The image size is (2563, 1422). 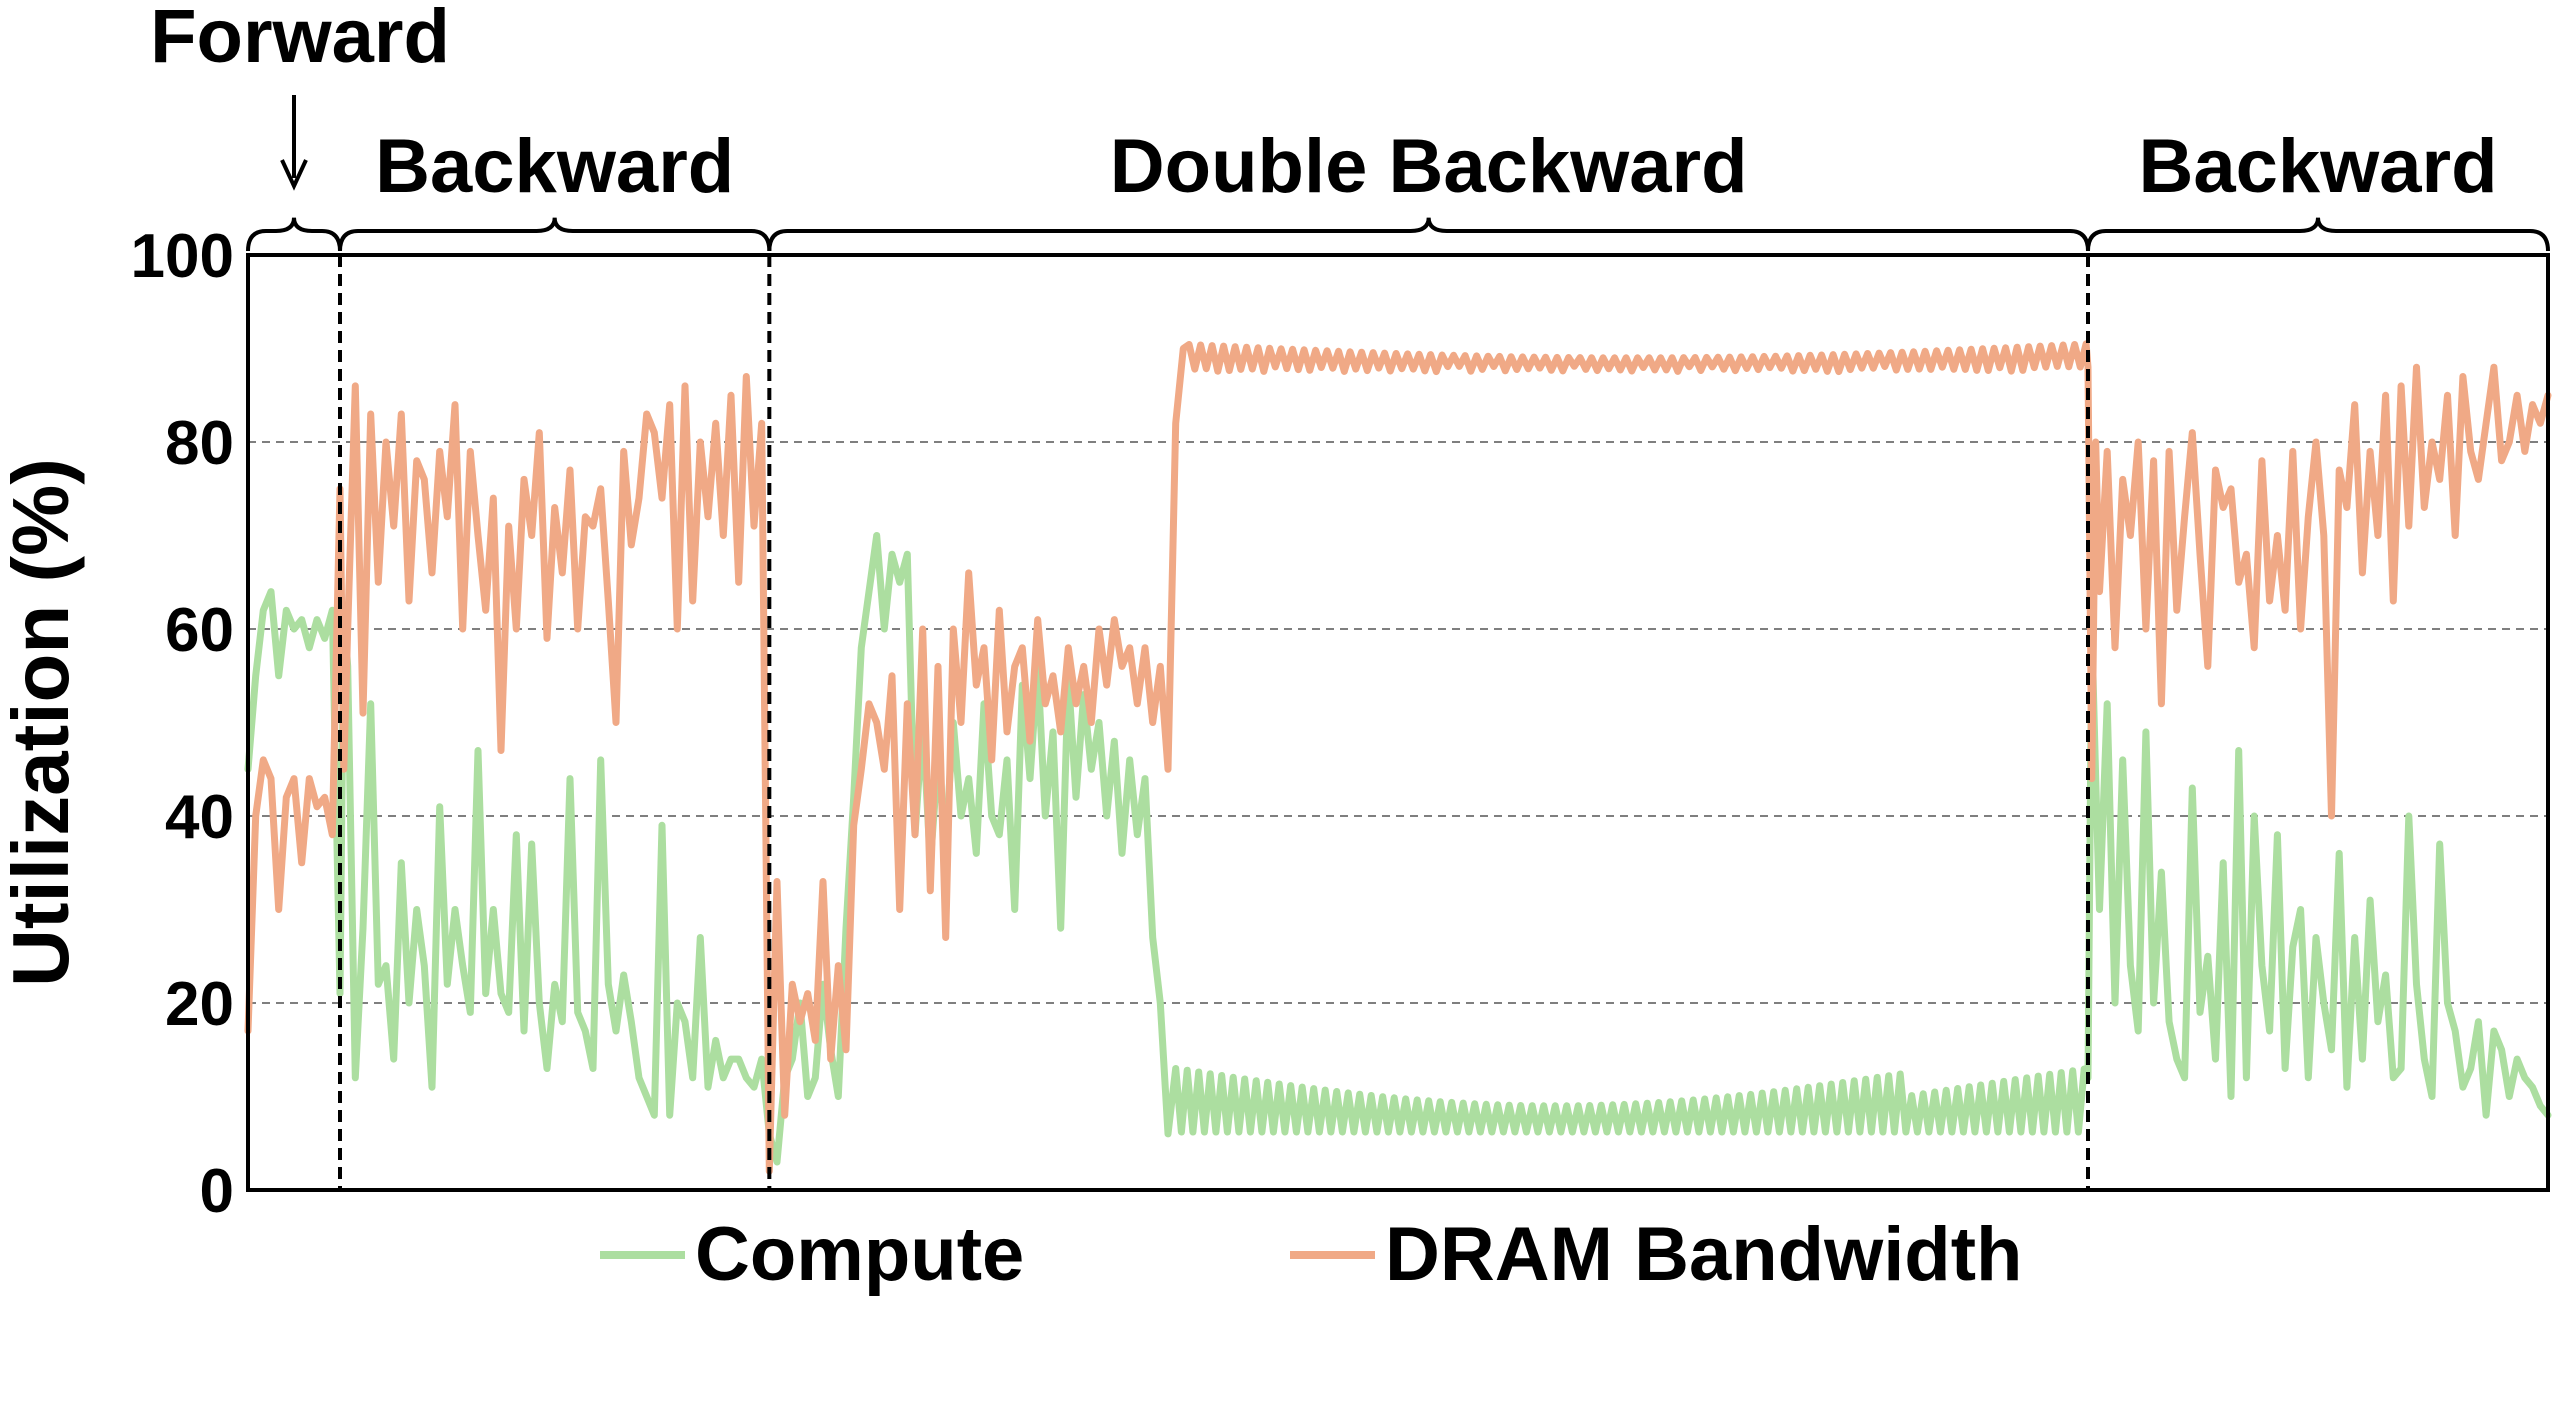 What do you see at coordinates (294, 175) in the screenshot?
I see `forward-arrow-head` at bounding box center [294, 175].